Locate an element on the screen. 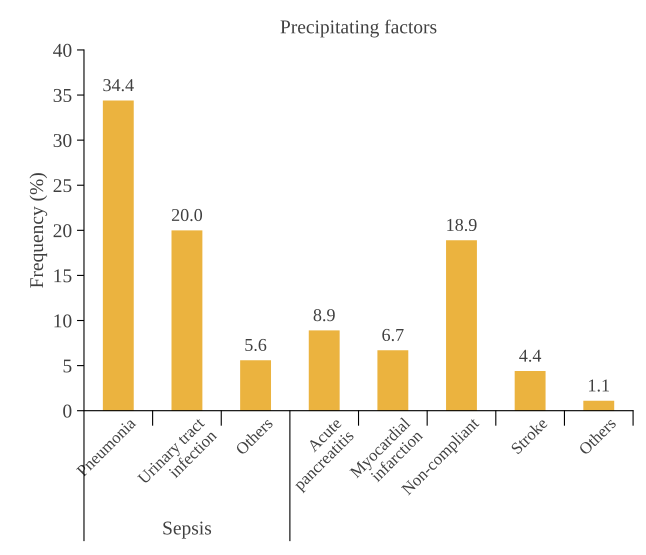  y-tick-label: 5 is located at coordinates (68, 366).